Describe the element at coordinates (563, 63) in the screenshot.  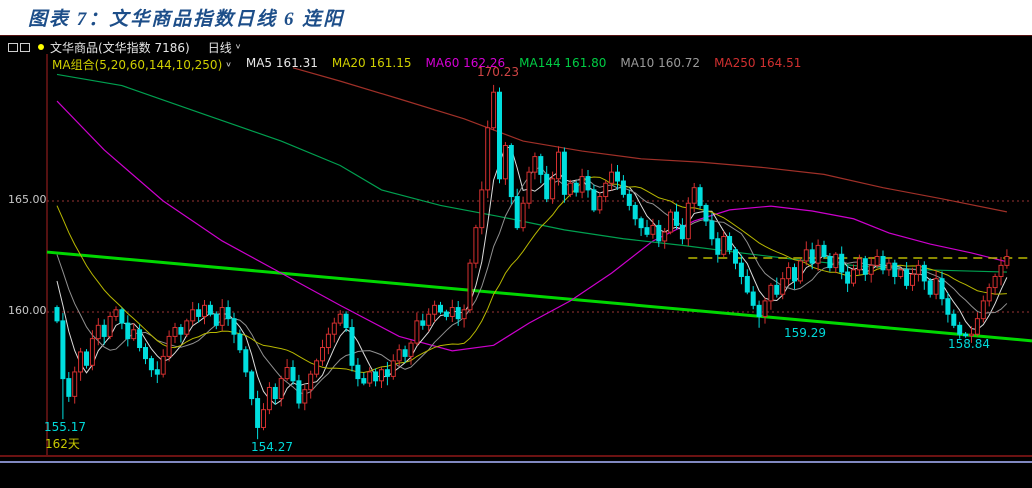
I see `ma144-value: MA144 161.80` at that location.